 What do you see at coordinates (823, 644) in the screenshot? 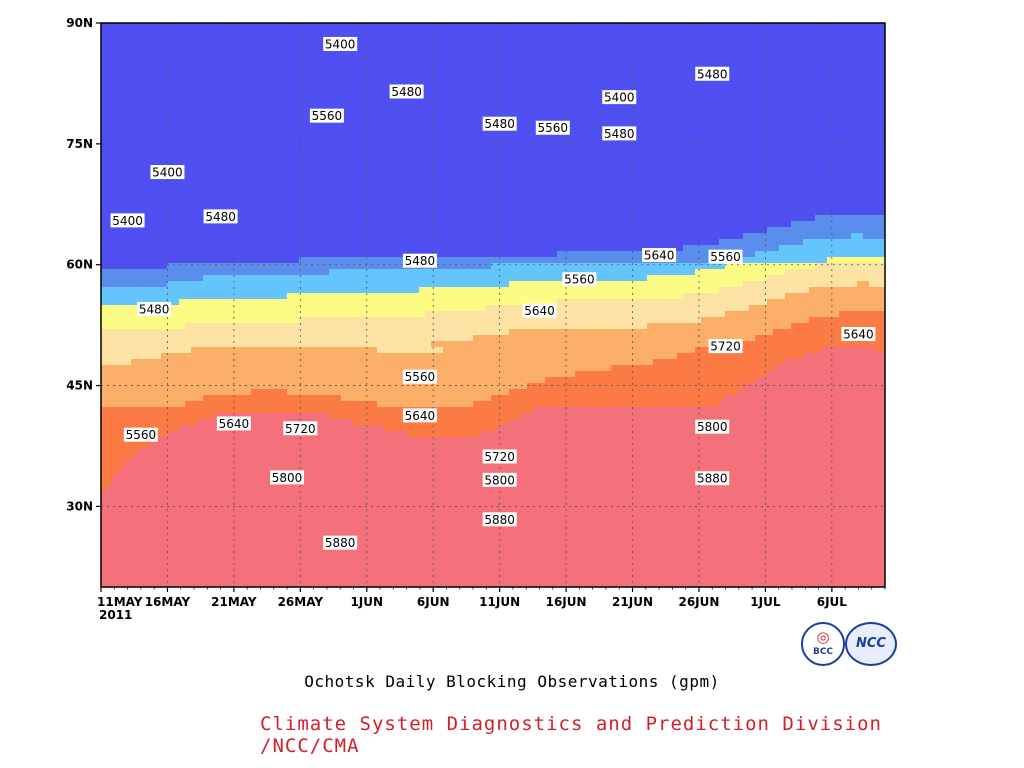
I see `bcc-logo: ◎ BCC` at bounding box center [823, 644].